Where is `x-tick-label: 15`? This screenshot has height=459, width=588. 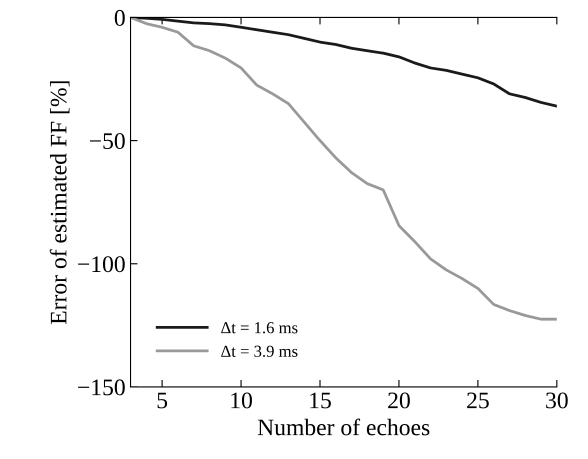
x-tick-label: 15 is located at coordinates (320, 400).